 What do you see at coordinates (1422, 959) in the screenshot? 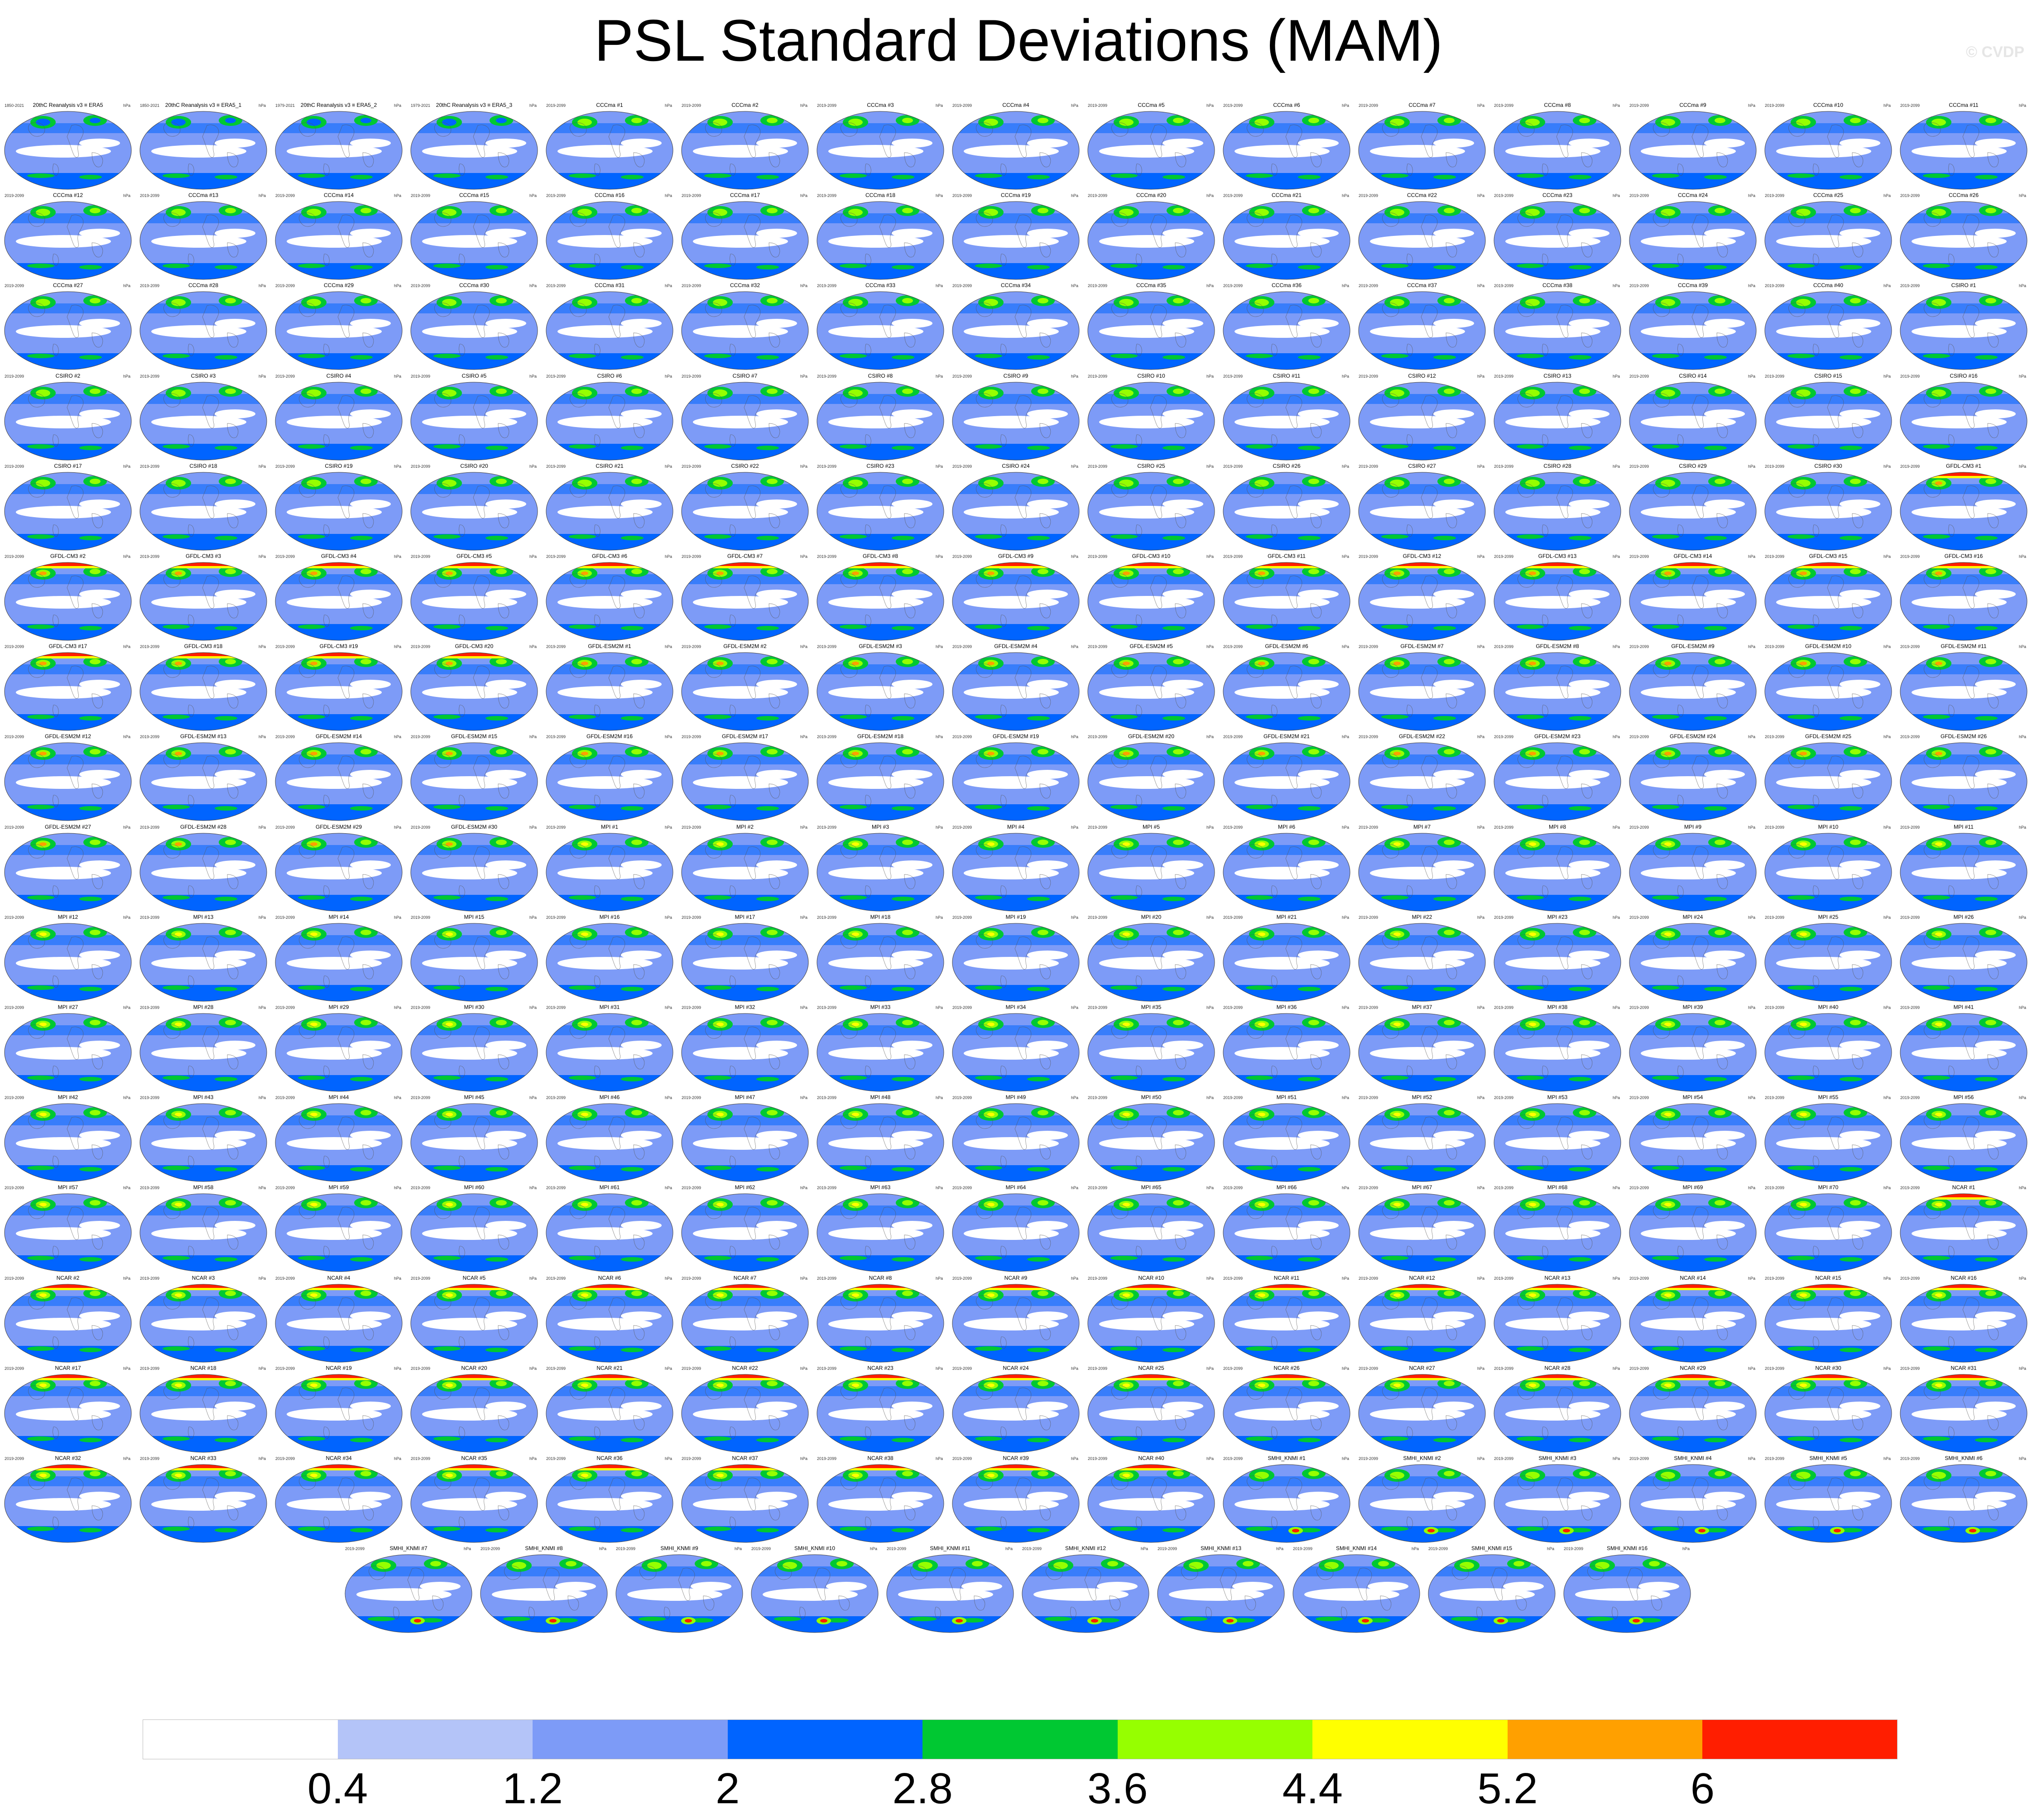
I see `map-panel: 2019-2099 MPI #22 hPa` at bounding box center [1422, 959].